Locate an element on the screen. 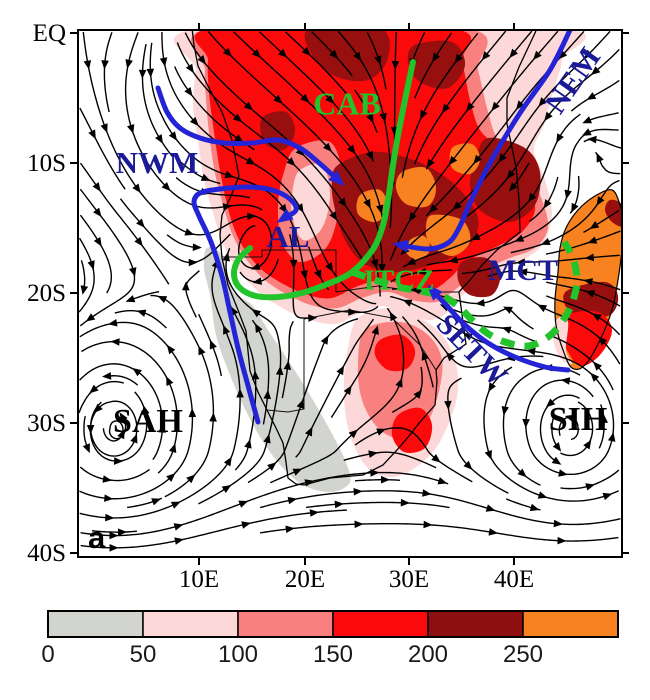  label-mct: MCT is located at coordinates (523, 270).